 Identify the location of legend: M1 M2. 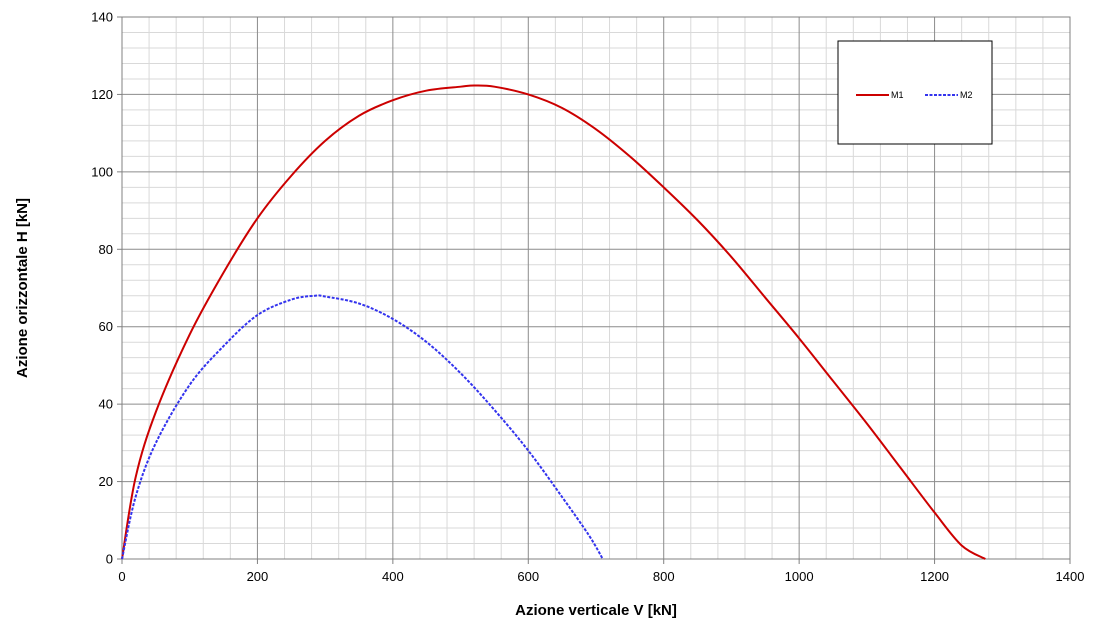
(915, 92).